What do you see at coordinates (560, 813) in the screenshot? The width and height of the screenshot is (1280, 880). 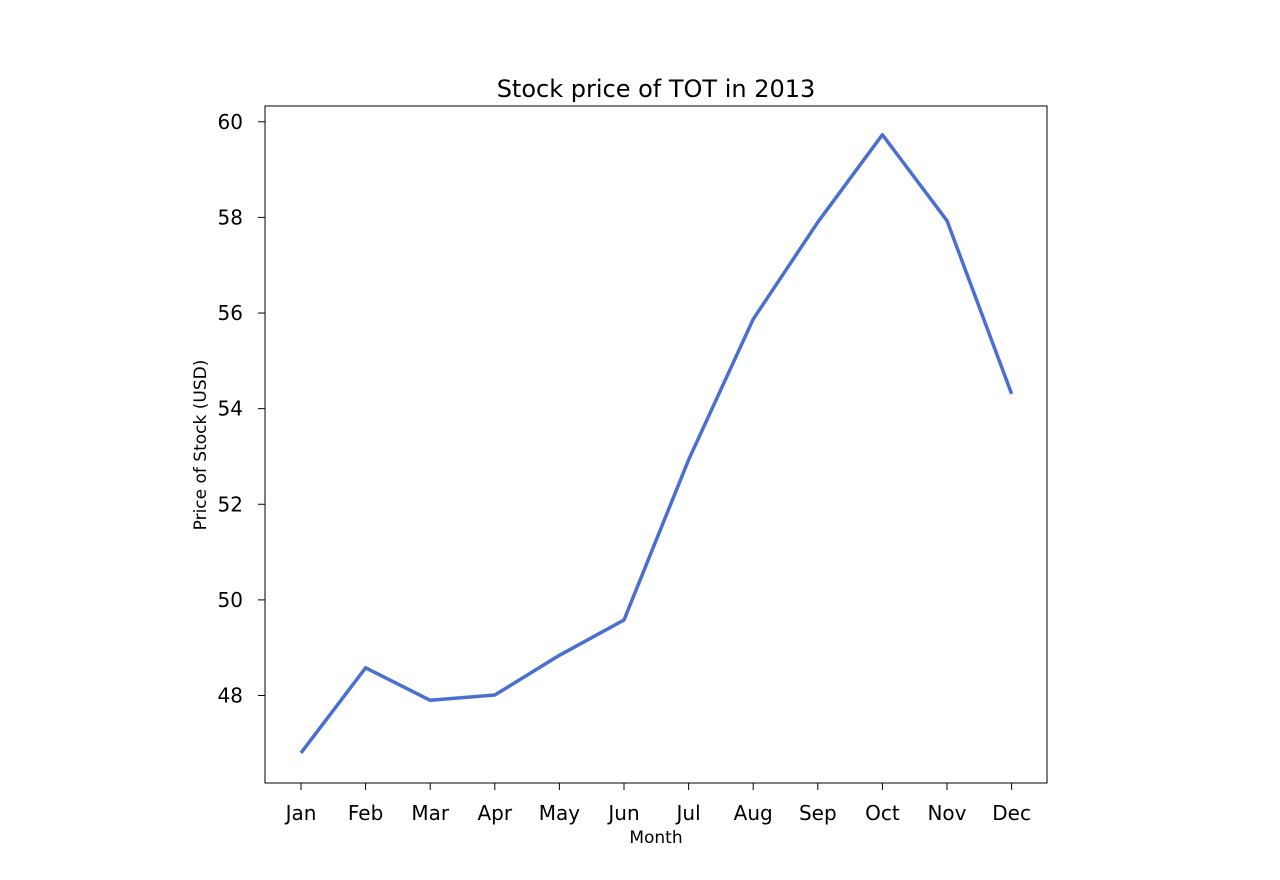 I see `x-tick-label: May` at bounding box center [560, 813].